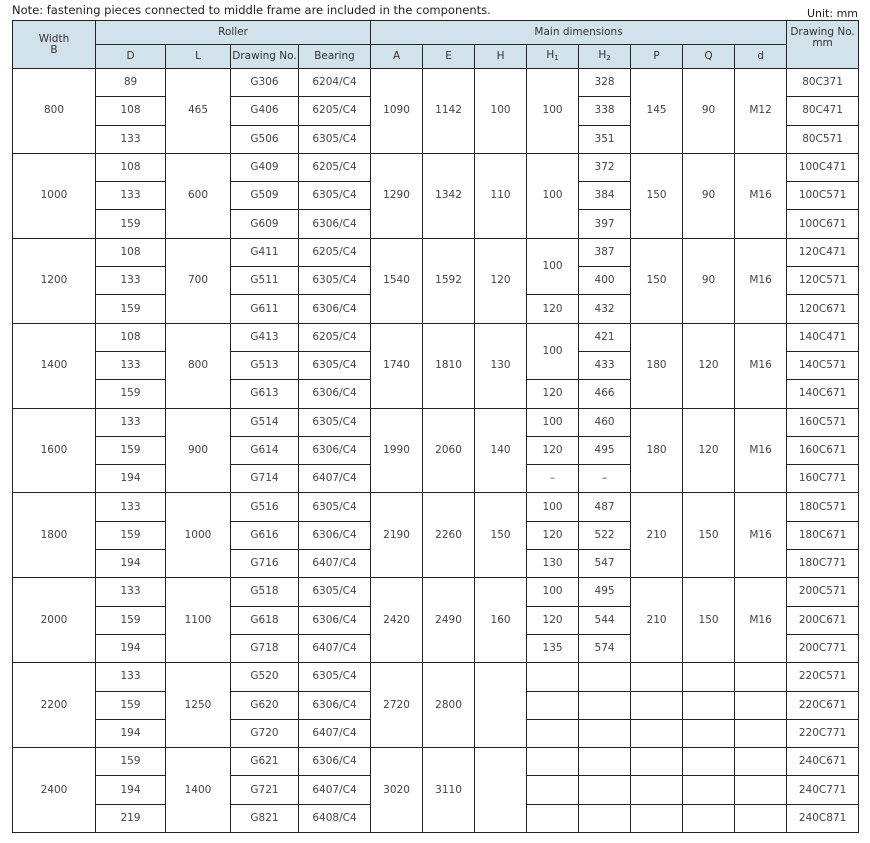 Image resolution: width=870 pixels, height=843 pixels. I want to click on table-row: 194 G716 6407/C4 130 547 180C771, so click(436, 564).